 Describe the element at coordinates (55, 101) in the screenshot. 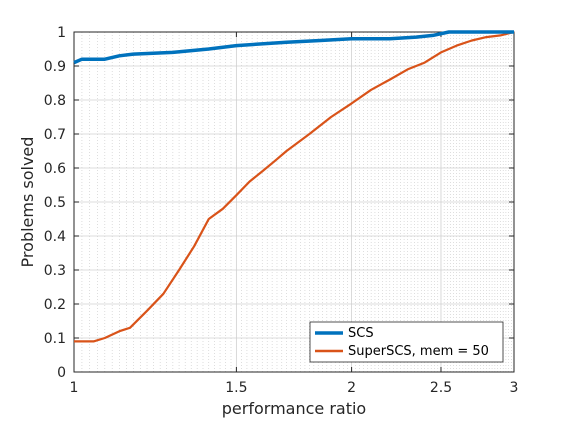

I see `y-tick-label: 0.8` at that location.